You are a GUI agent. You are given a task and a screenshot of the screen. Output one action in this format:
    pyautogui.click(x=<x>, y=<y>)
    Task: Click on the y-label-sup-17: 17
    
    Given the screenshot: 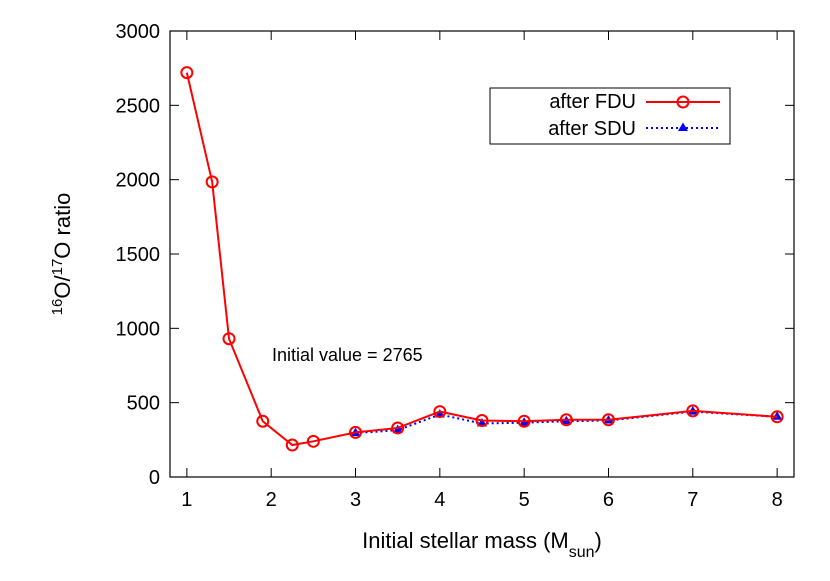 What is the action you would take?
    pyautogui.click(x=57, y=267)
    